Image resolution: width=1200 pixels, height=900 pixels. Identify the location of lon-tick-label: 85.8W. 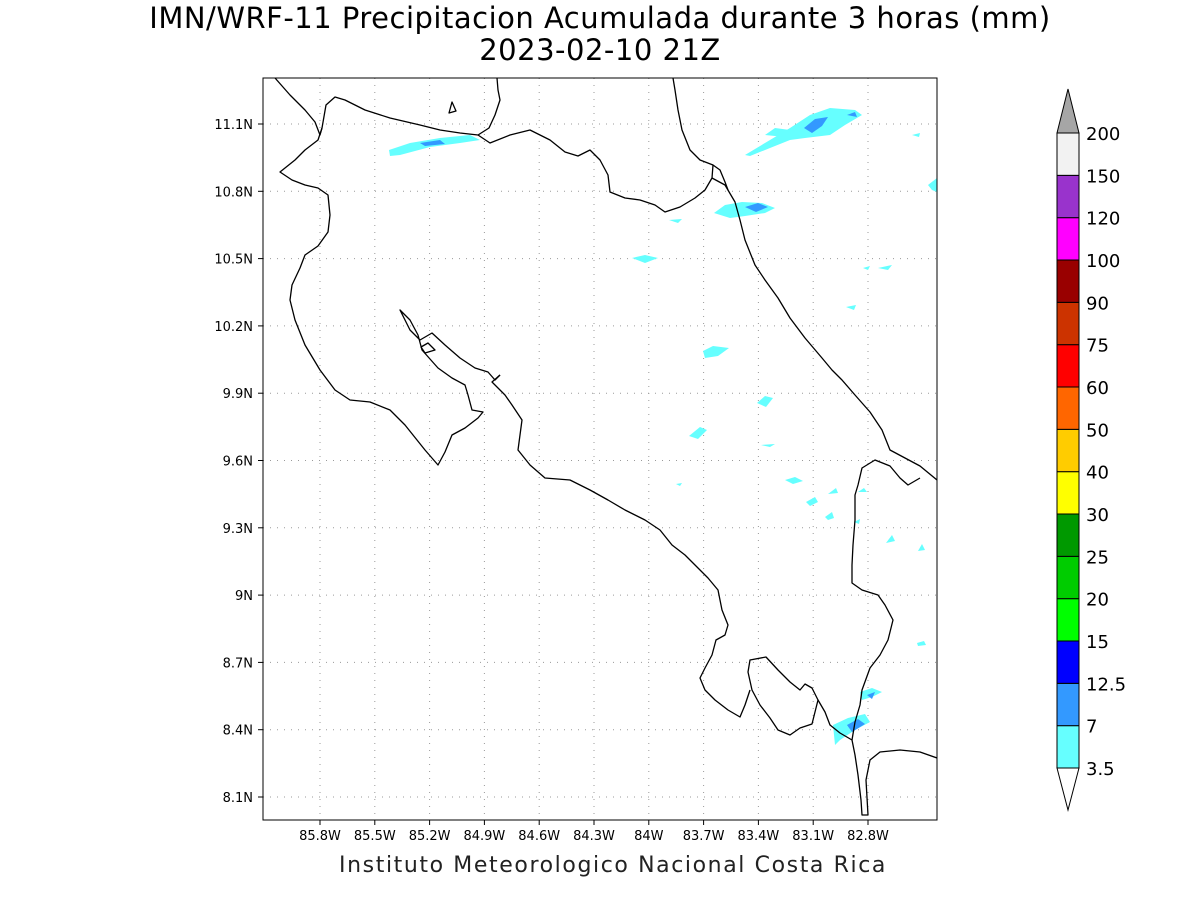
(320, 836).